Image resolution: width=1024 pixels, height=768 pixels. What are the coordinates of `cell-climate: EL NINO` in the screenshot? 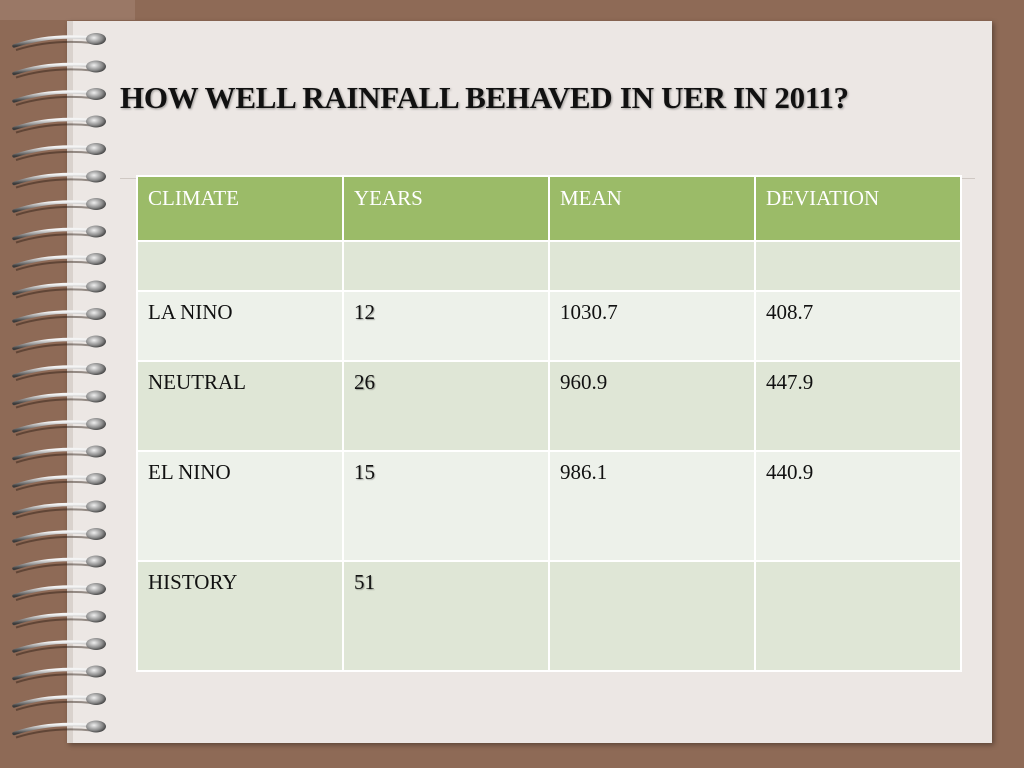 It's located at (240, 506).